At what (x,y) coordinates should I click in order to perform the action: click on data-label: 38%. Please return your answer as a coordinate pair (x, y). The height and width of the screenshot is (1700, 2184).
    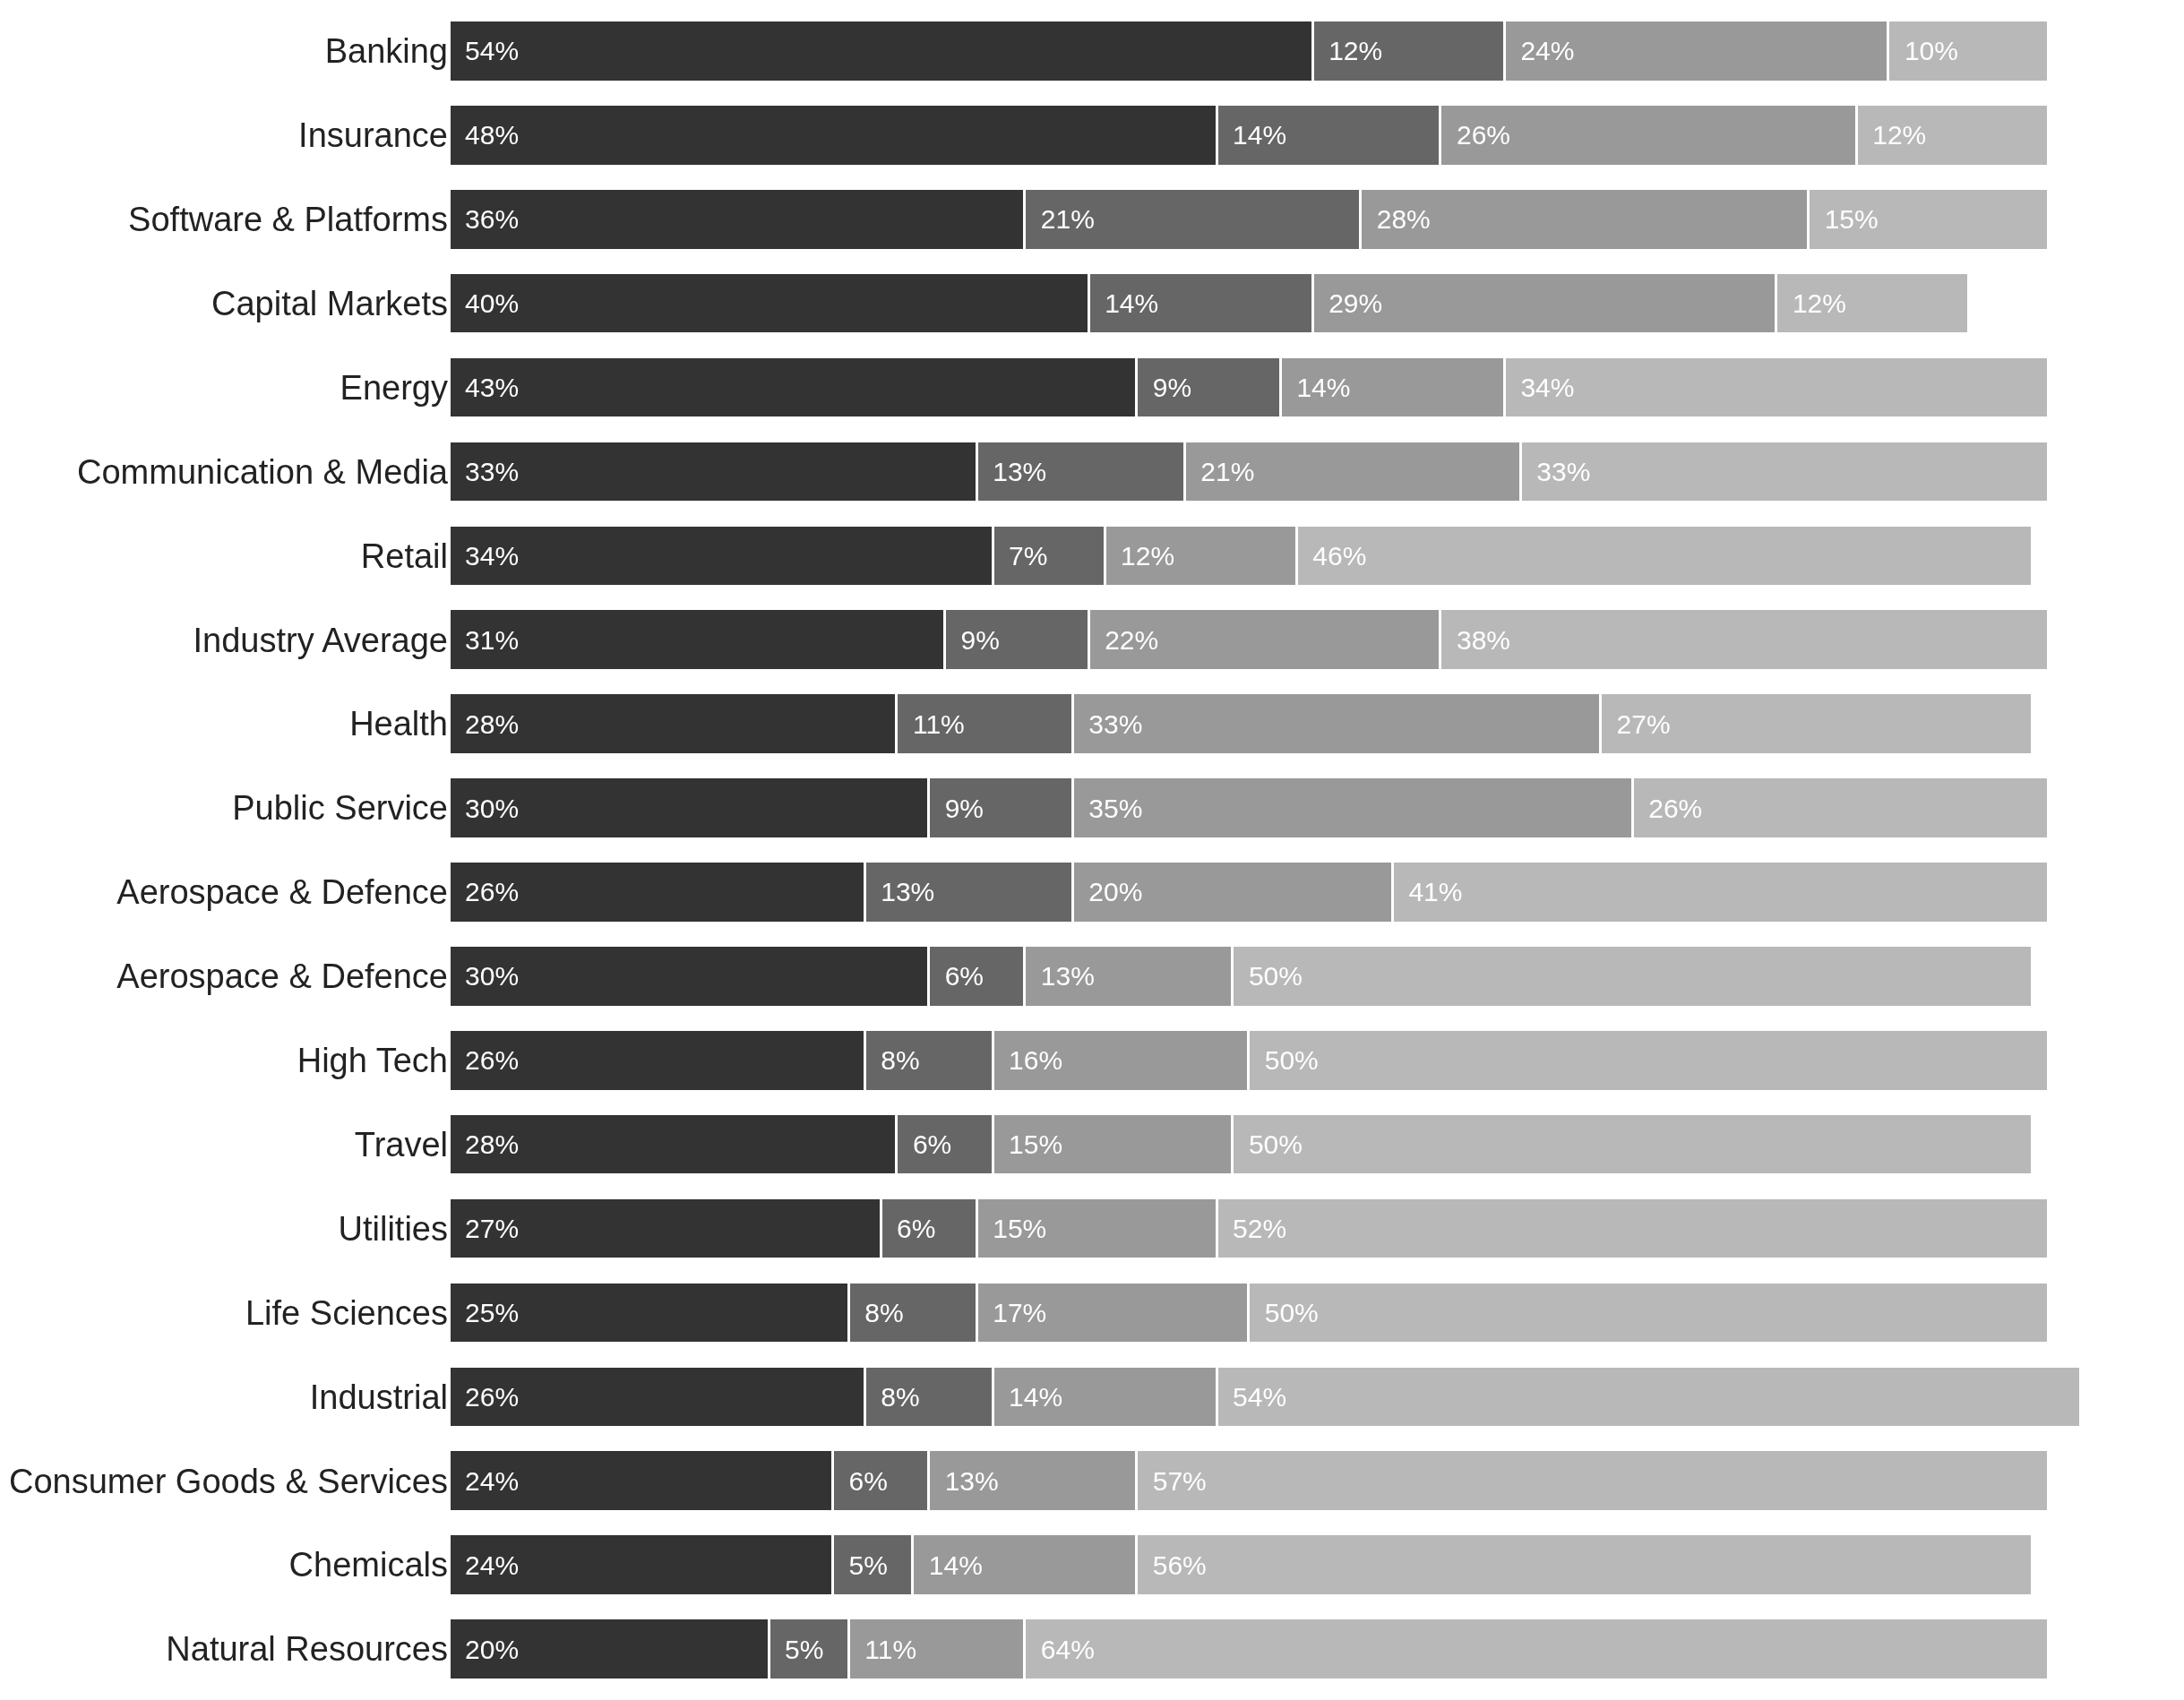
    Looking at the image, I should click on (1476, 639).